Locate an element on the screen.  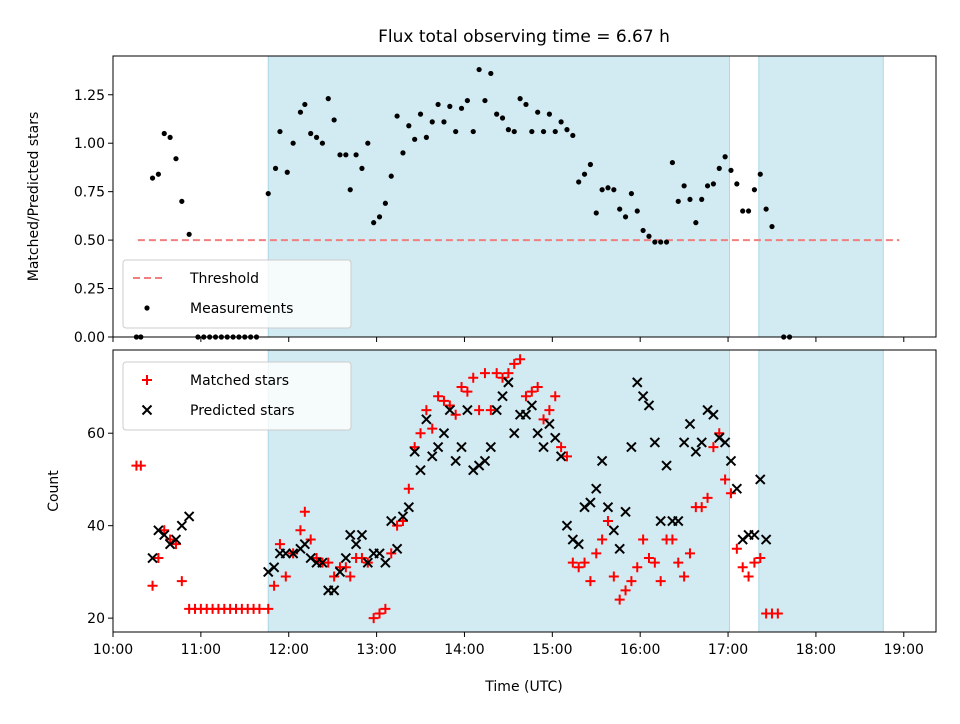
y-tick-label: 0.25 is located at coordinates (89, 290).